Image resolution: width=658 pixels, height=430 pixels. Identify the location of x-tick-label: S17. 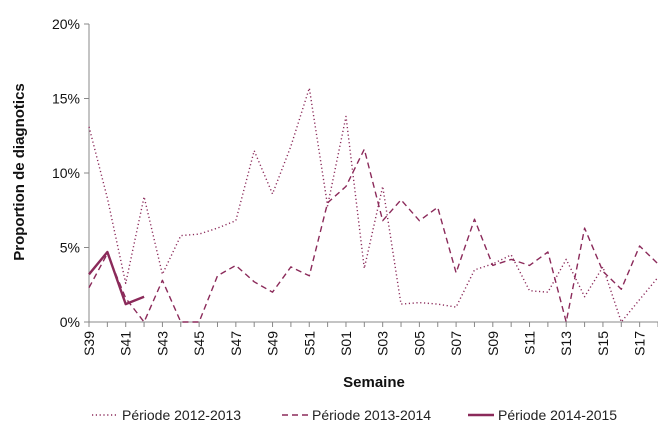
(640, 343).